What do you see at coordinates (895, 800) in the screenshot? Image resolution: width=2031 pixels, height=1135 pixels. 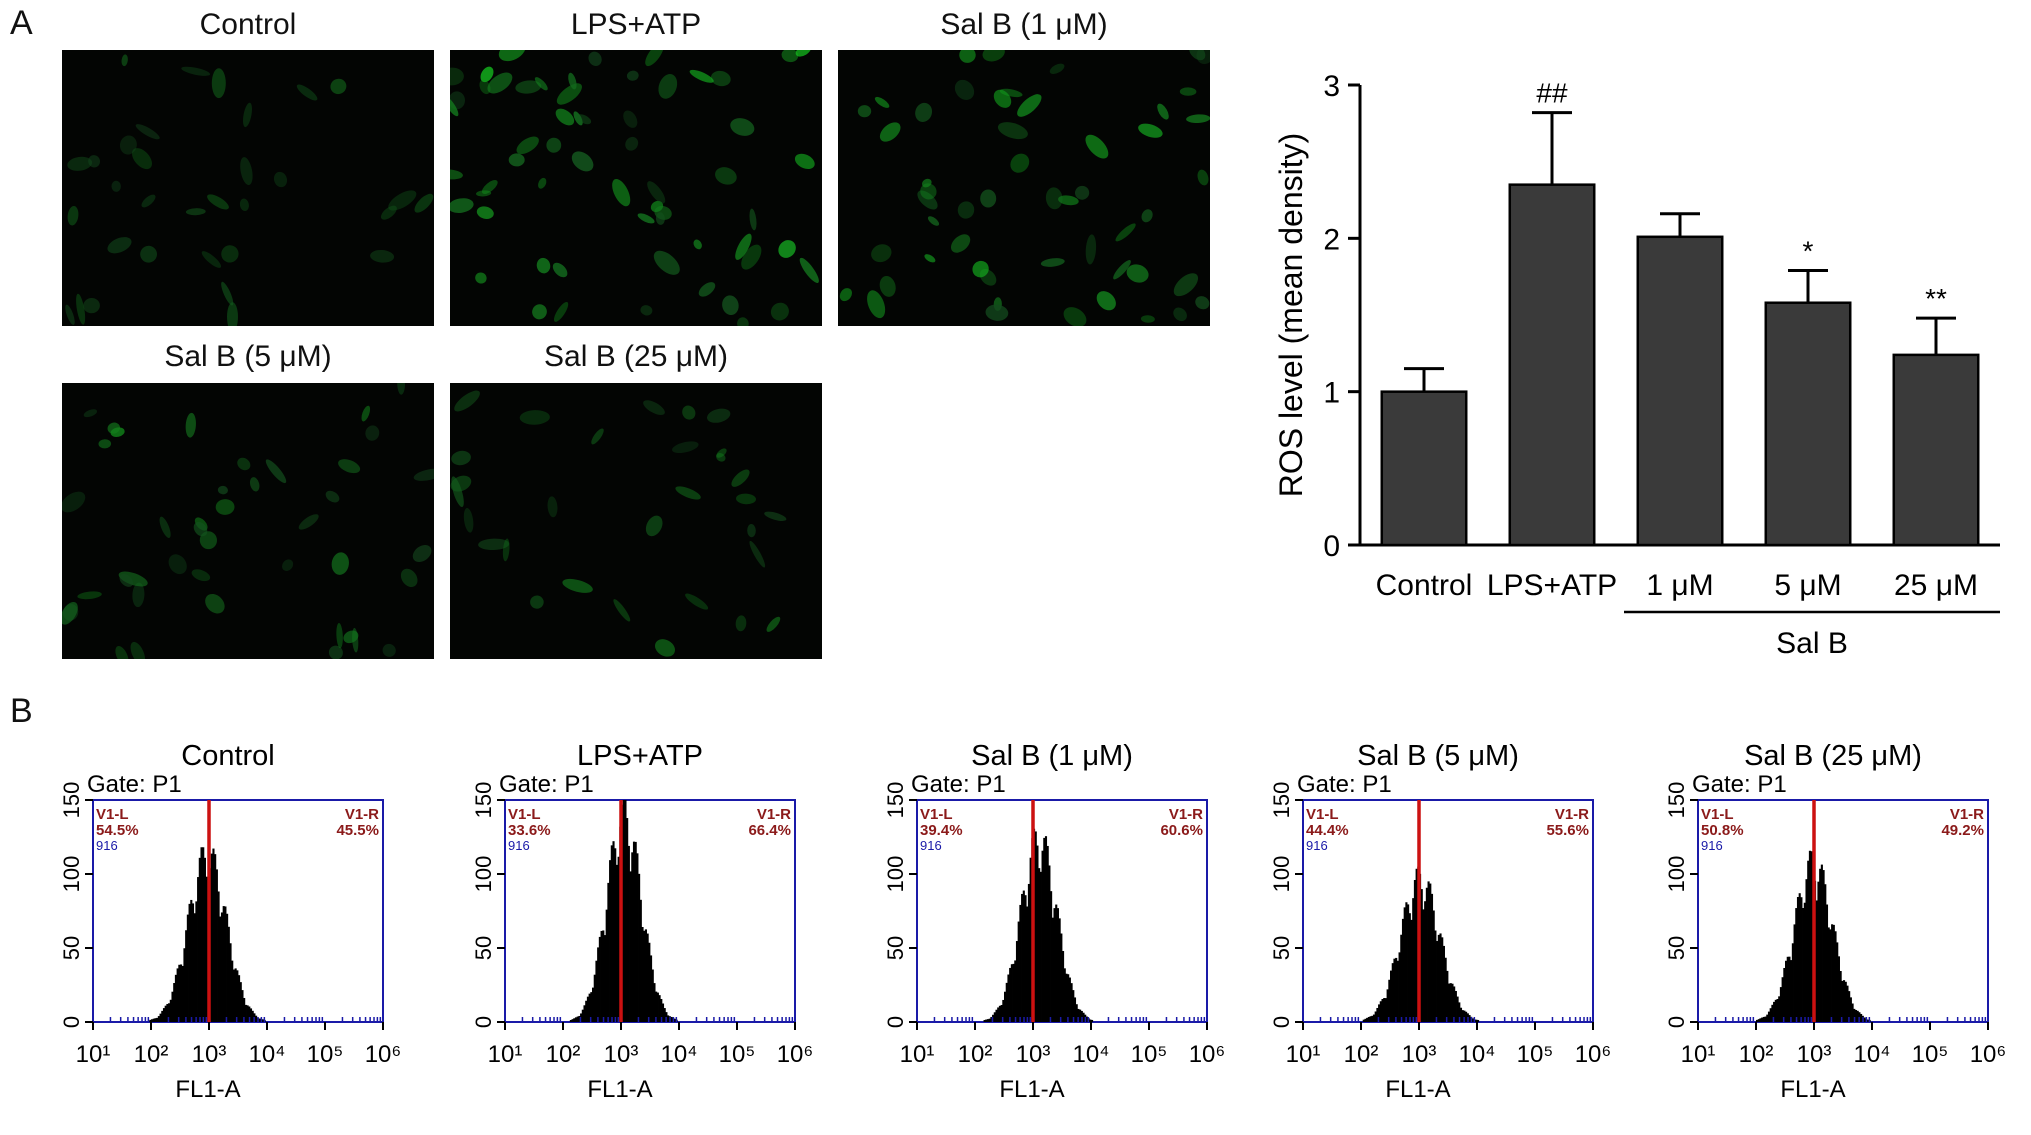 I see `y-tick-label: 150` at bounding box center [895, 800].